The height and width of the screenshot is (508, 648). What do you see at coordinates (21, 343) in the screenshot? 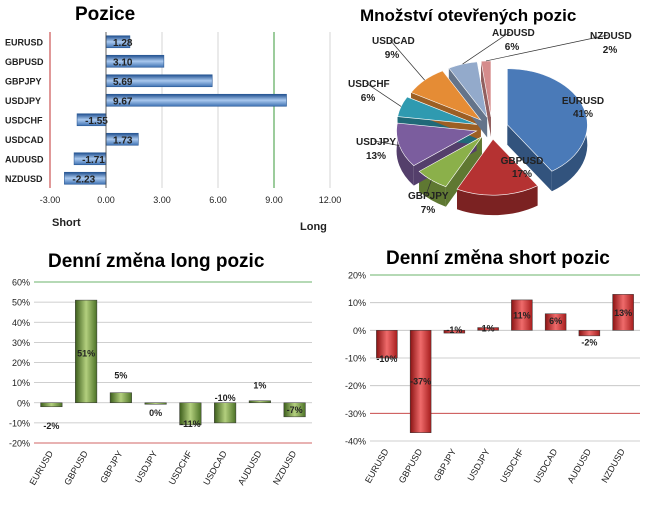
I see `y-tick-label: 30%` at bounding box center [21, 343].